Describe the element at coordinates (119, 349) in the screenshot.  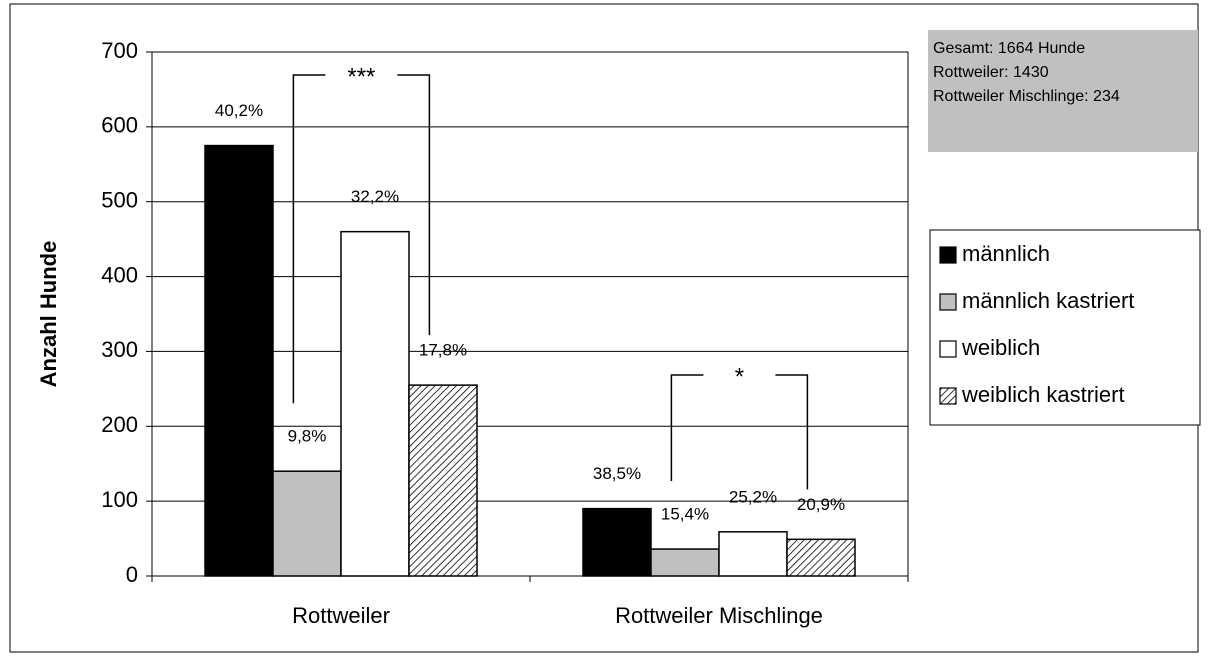
I see `y-tick-label: 300` at that location.